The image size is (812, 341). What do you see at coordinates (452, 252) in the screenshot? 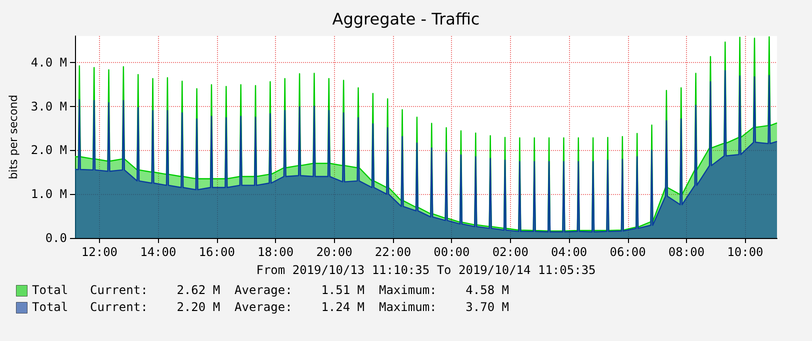
I see `x-tick-label: 00:00` at bounding box center [452, 252].